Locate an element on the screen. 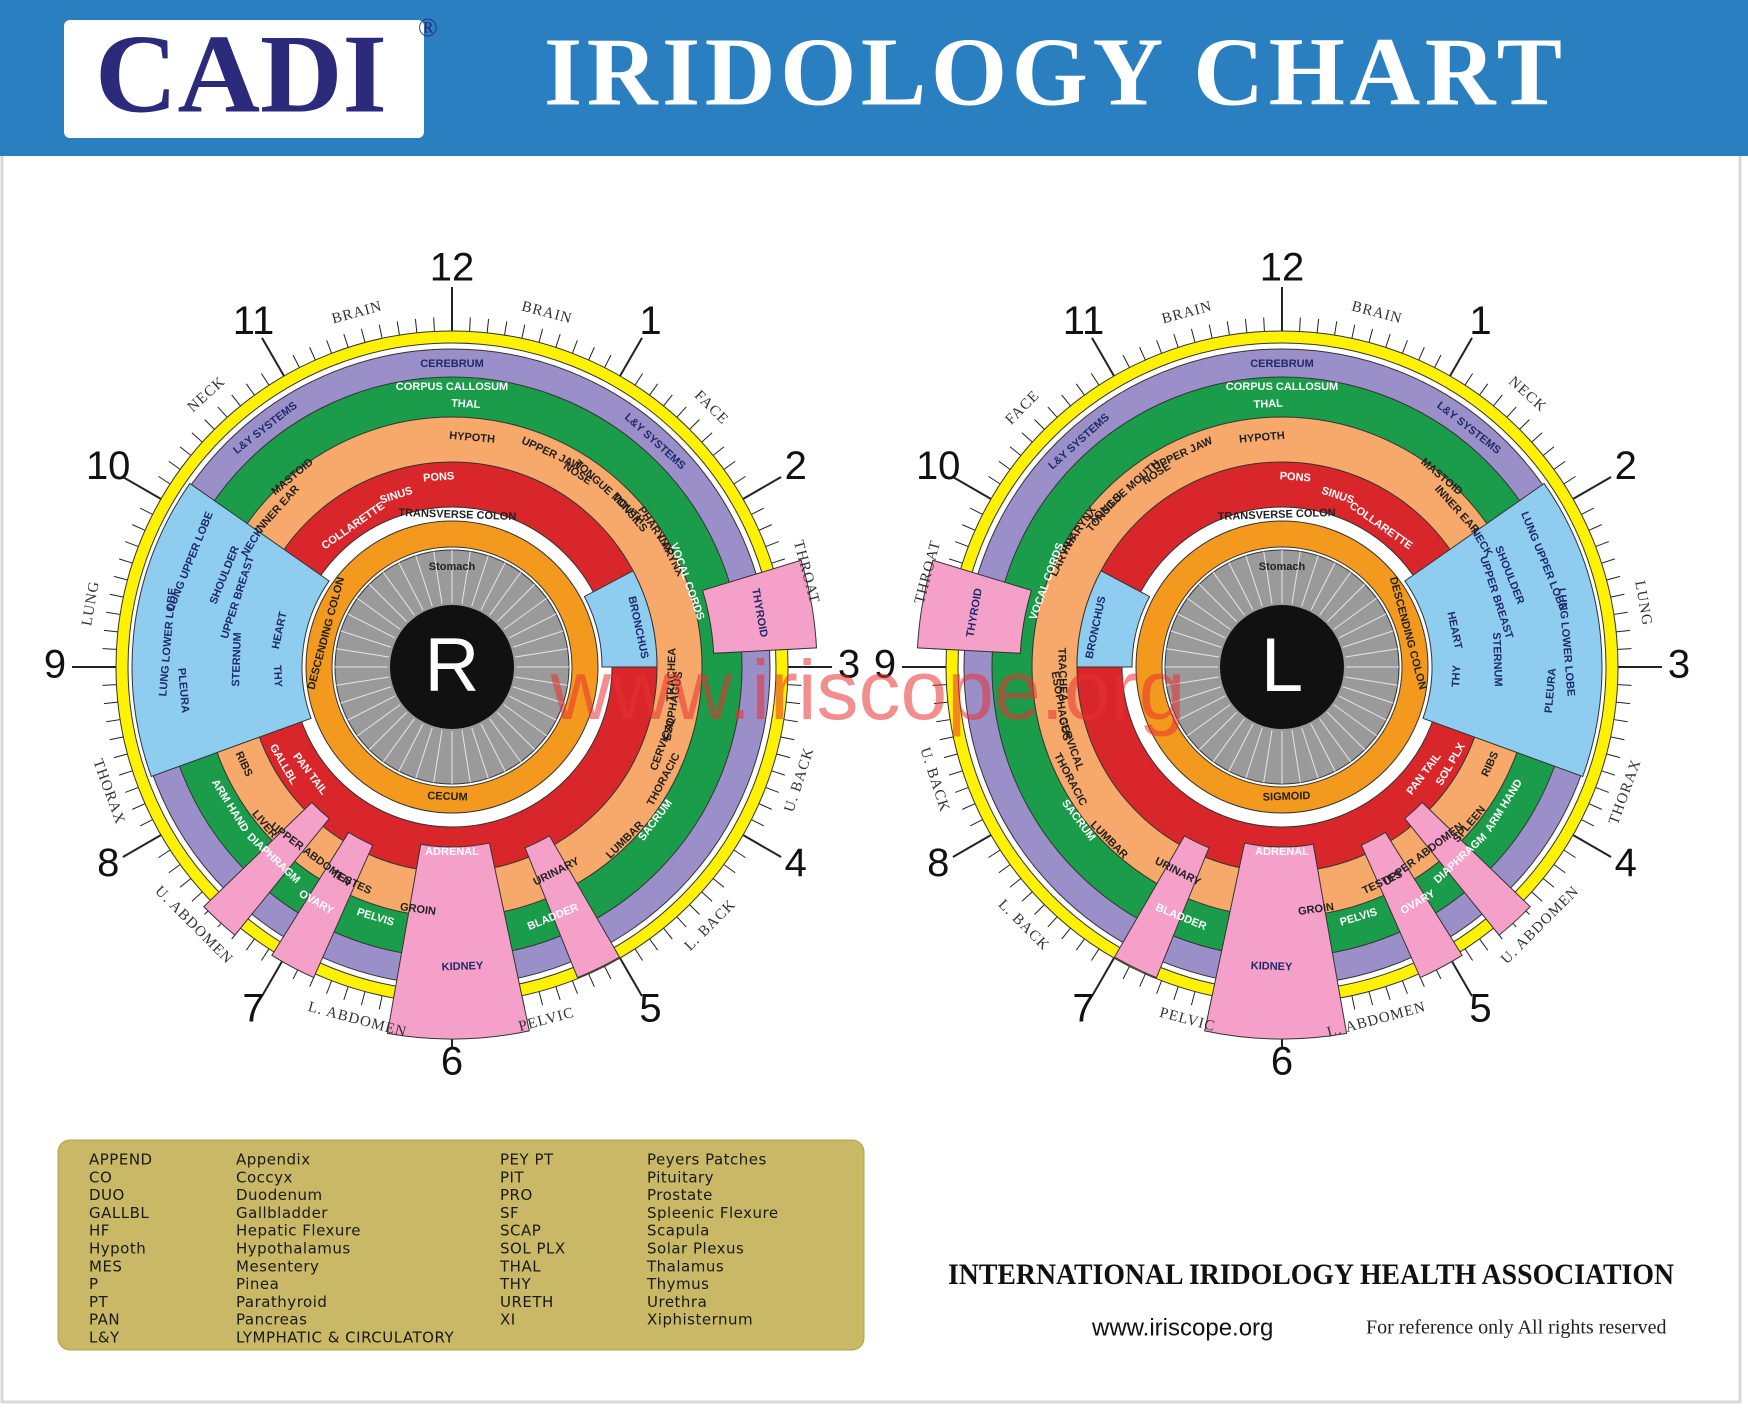  legend-abbr: APPEND is located at coordinates (121, 1160).